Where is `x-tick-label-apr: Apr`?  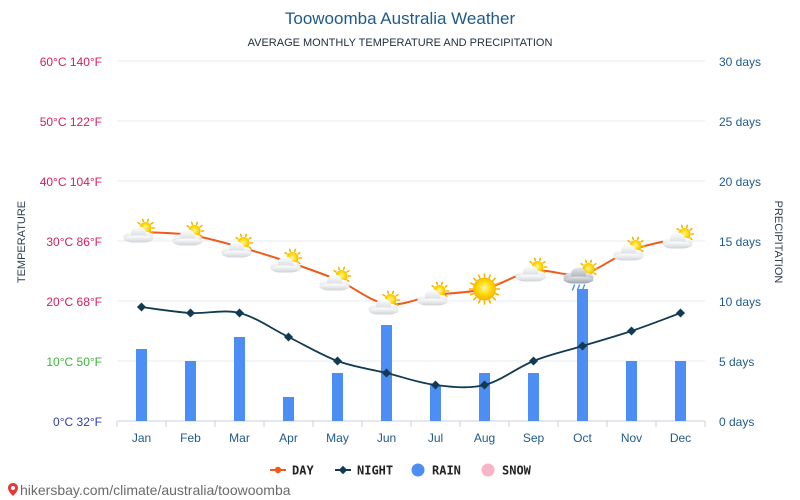
x-tick-label-apr: Apr is located at coordinates (288, 438).